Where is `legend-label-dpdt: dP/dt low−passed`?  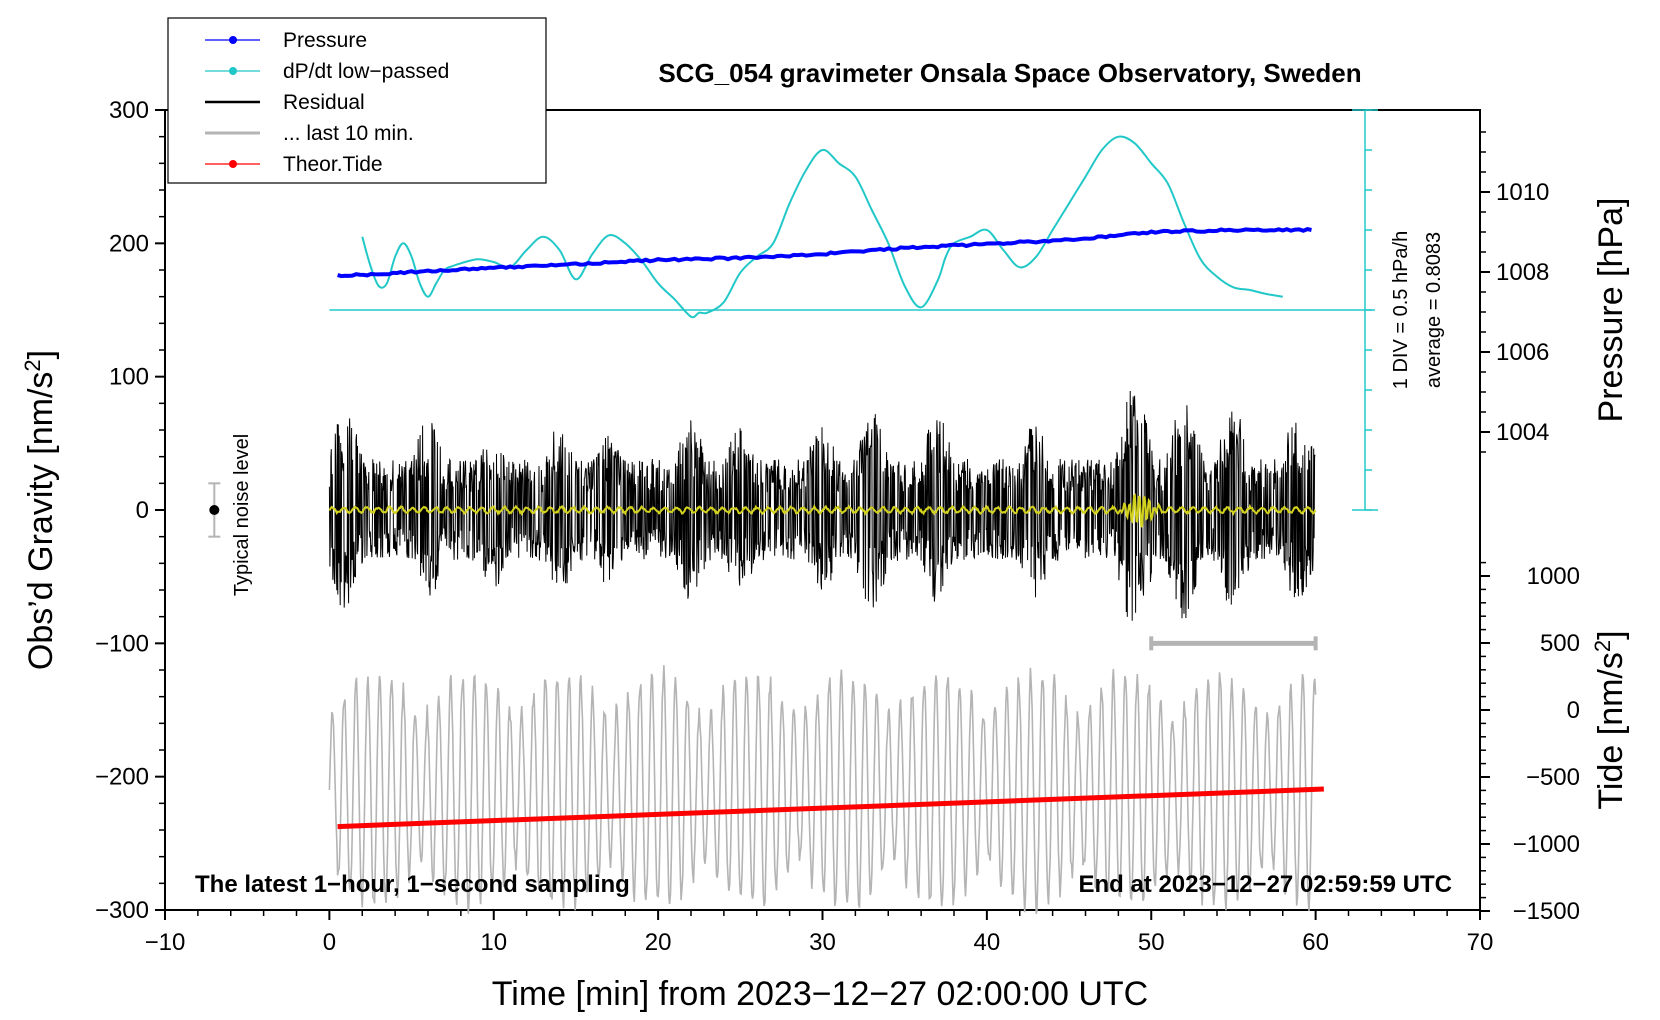
legend-label-dpdt: dP/dt low−passed is located at coordinates (366, 71).